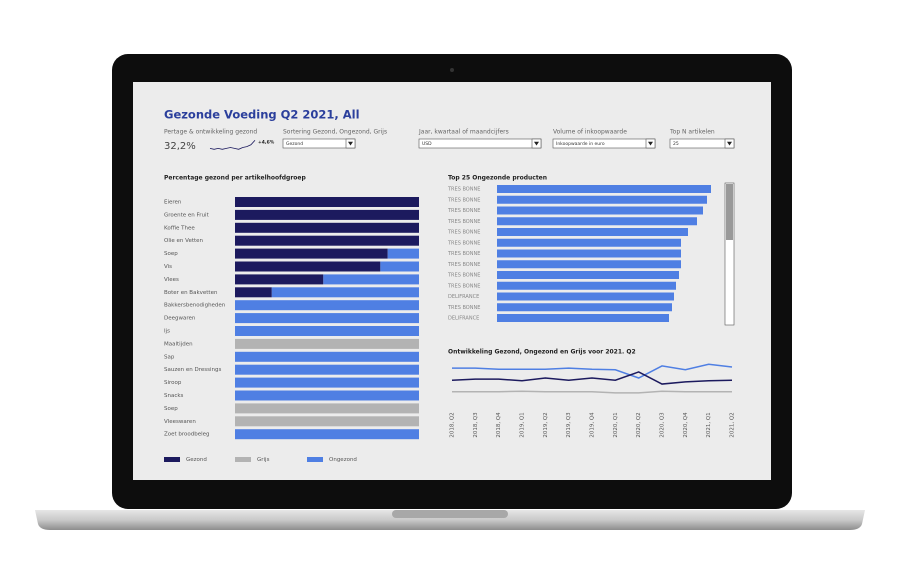 The image size is (900, 568). What do you see at coordinates (179, 228) in the screenshot?
I see `category-label: Koffie Thee` at bounding box center [179, 228].